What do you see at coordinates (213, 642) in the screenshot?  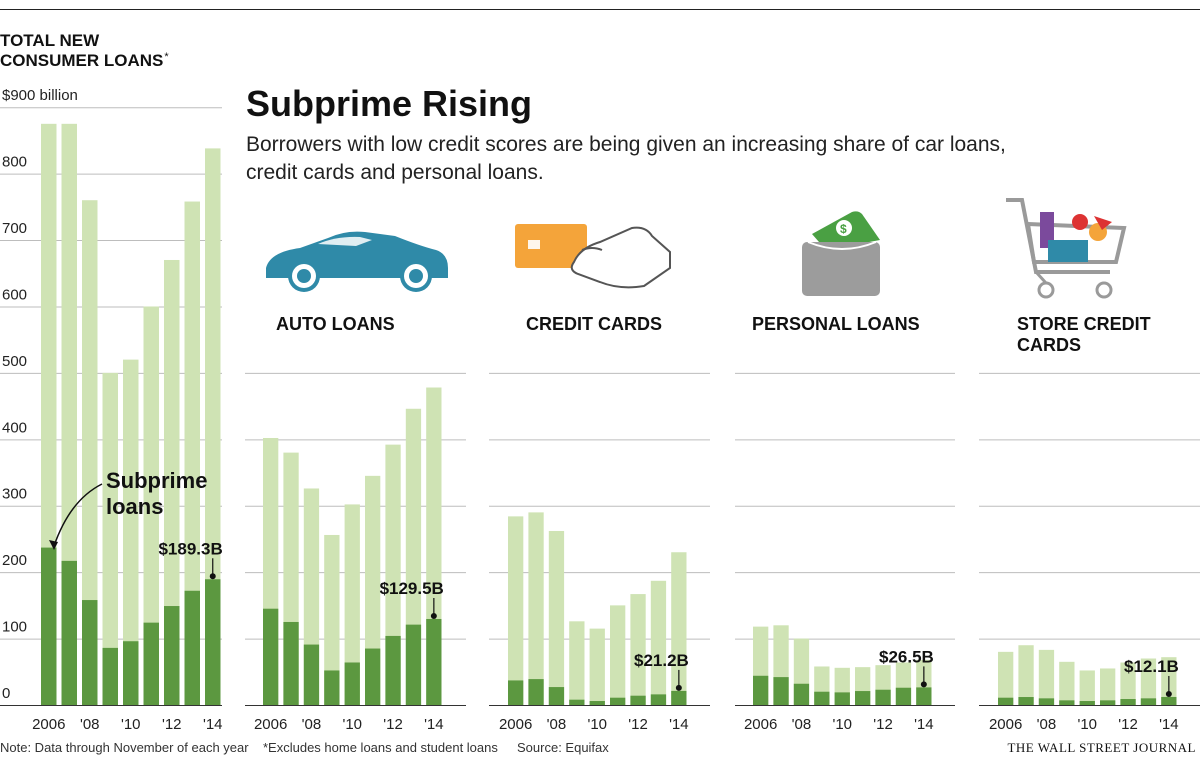 I see `total-subprime-bar-2014` at bounding box center [213, 642].